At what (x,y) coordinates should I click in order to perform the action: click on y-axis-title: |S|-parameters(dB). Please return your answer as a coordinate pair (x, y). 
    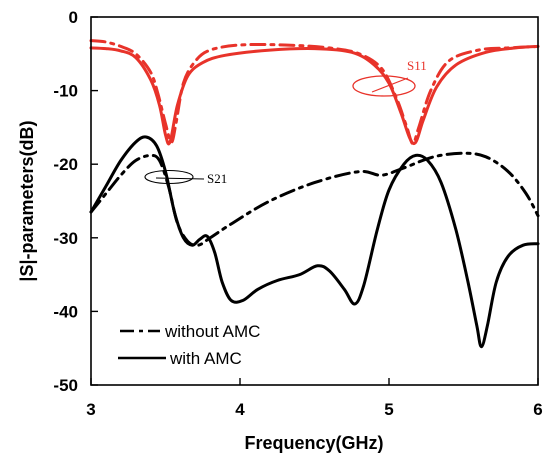
    Looking at the image, I should click on (27, 200).